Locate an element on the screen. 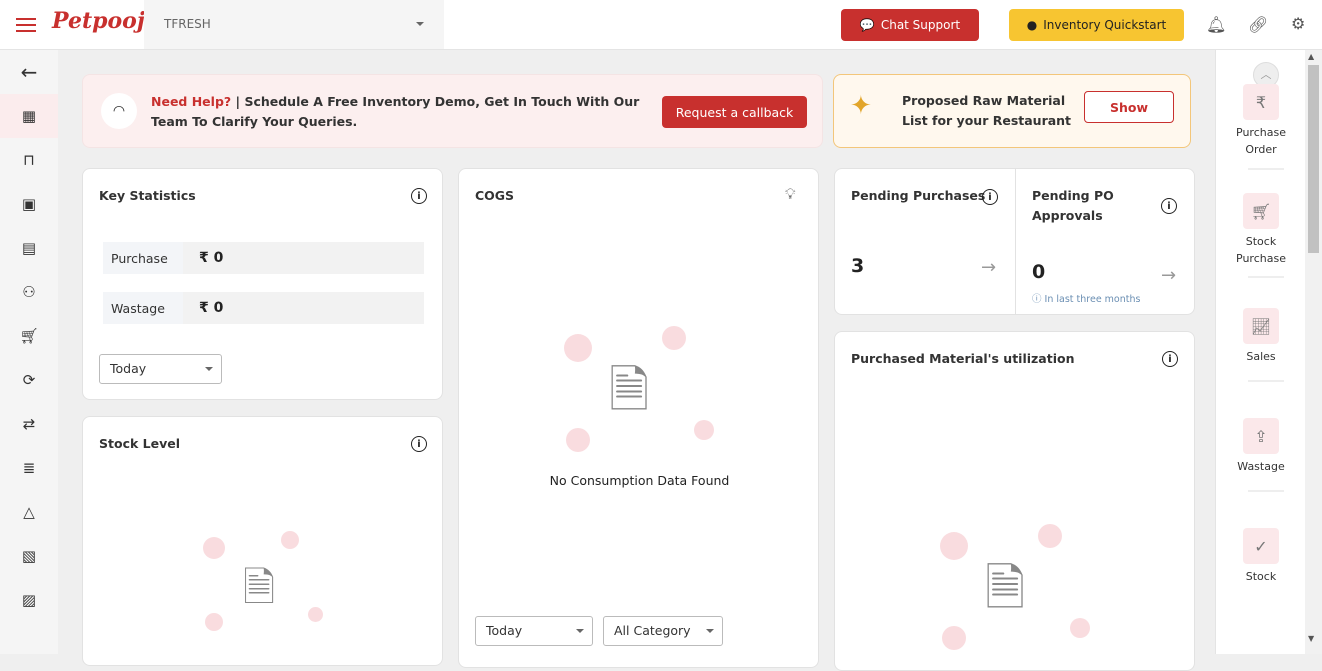 The image size is (1322, 671). transfer-icon: ⇄ is located at coordinates (29, 424).